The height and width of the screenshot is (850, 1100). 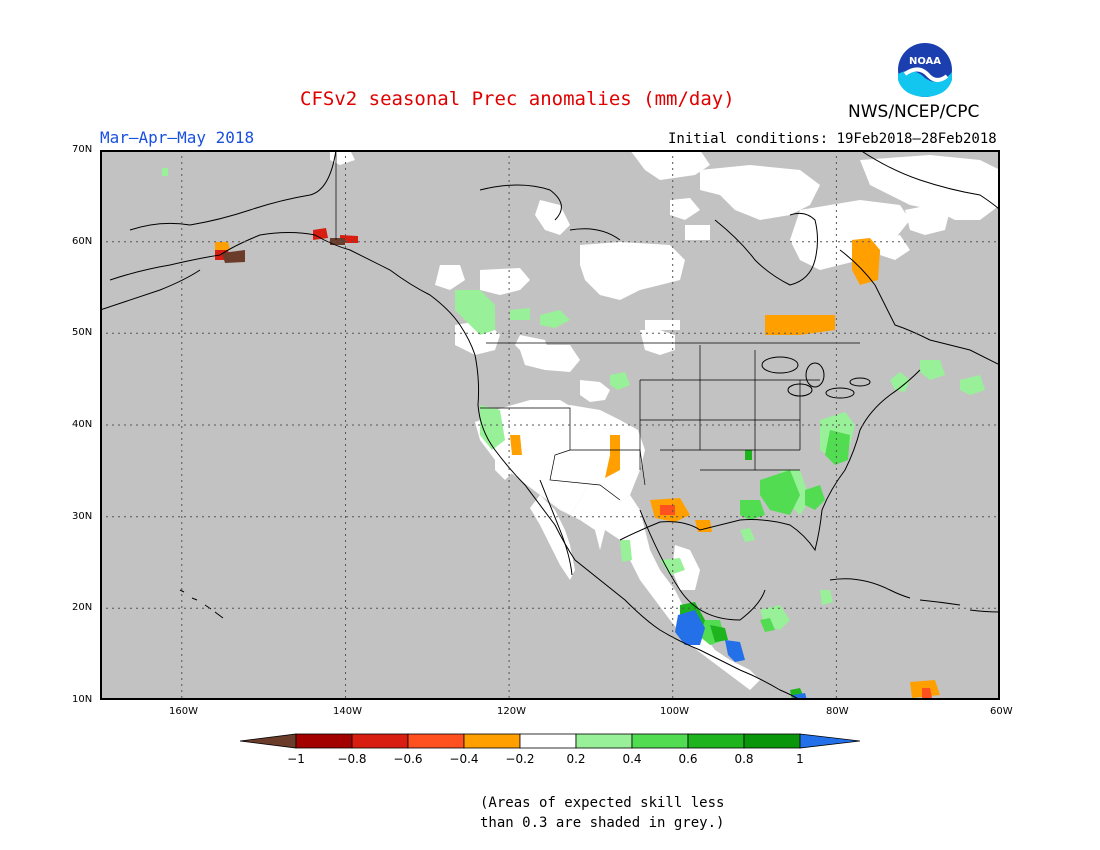 I want to click on colorbar-label: −0.2, so click(x=519, y=759).